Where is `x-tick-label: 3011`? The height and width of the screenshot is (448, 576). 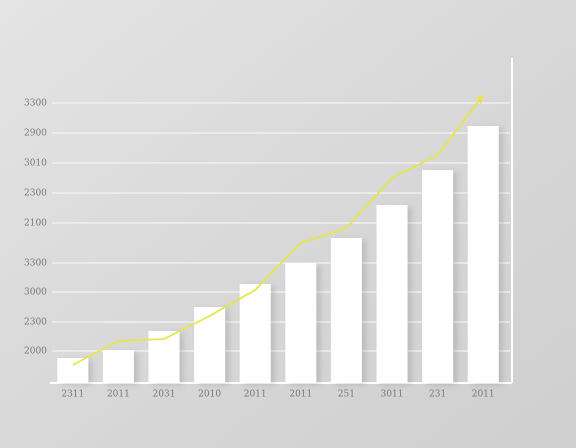 x-tick-label: 3011 is located at coordinates (392, 395).